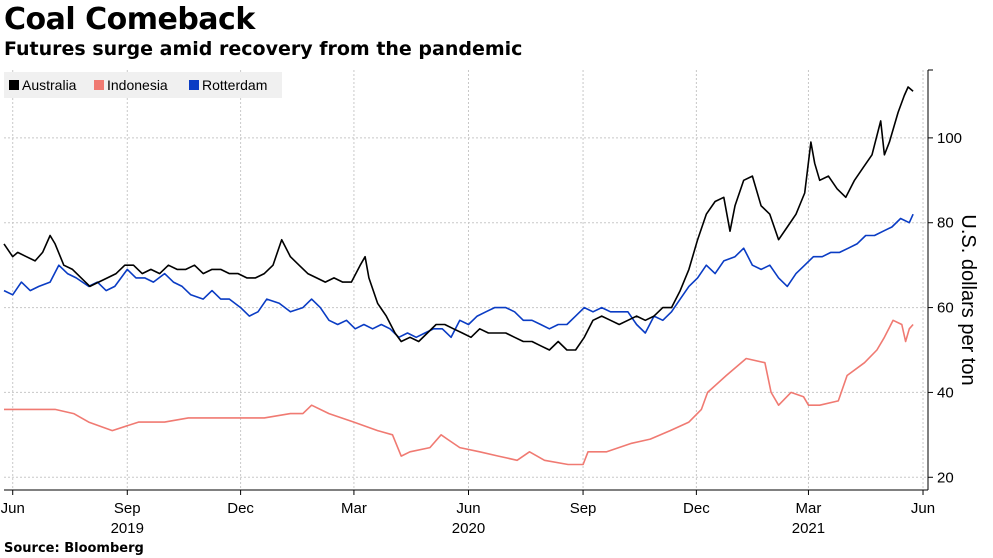  I want to click on x-year-label: 2020, so click(468, 528).